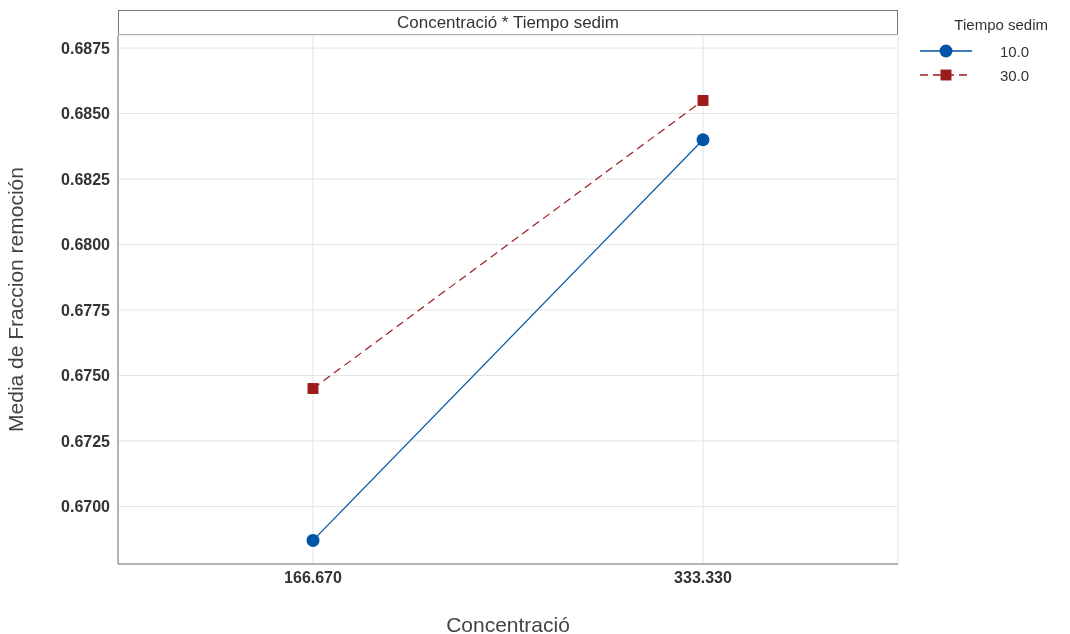 The height and width of the screenshot is (634, 1070). I want to click on y-axis-title: Media de Fraccion remoción, so click(16, 299).